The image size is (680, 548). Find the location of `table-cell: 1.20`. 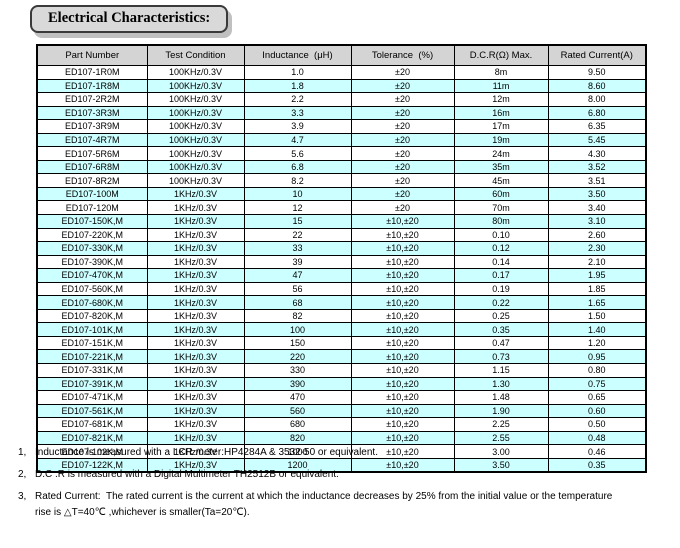

table-cell: 1.20 is located at coordinates (597, 343).